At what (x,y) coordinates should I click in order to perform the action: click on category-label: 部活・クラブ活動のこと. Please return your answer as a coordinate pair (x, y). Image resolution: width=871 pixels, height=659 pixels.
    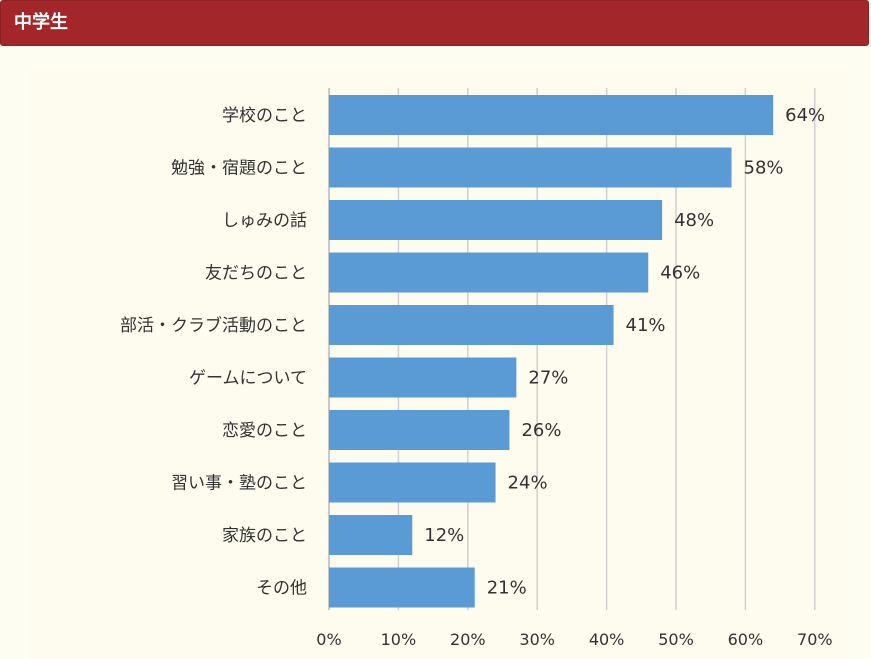
    Looking at the image, I should click on (213, 325).